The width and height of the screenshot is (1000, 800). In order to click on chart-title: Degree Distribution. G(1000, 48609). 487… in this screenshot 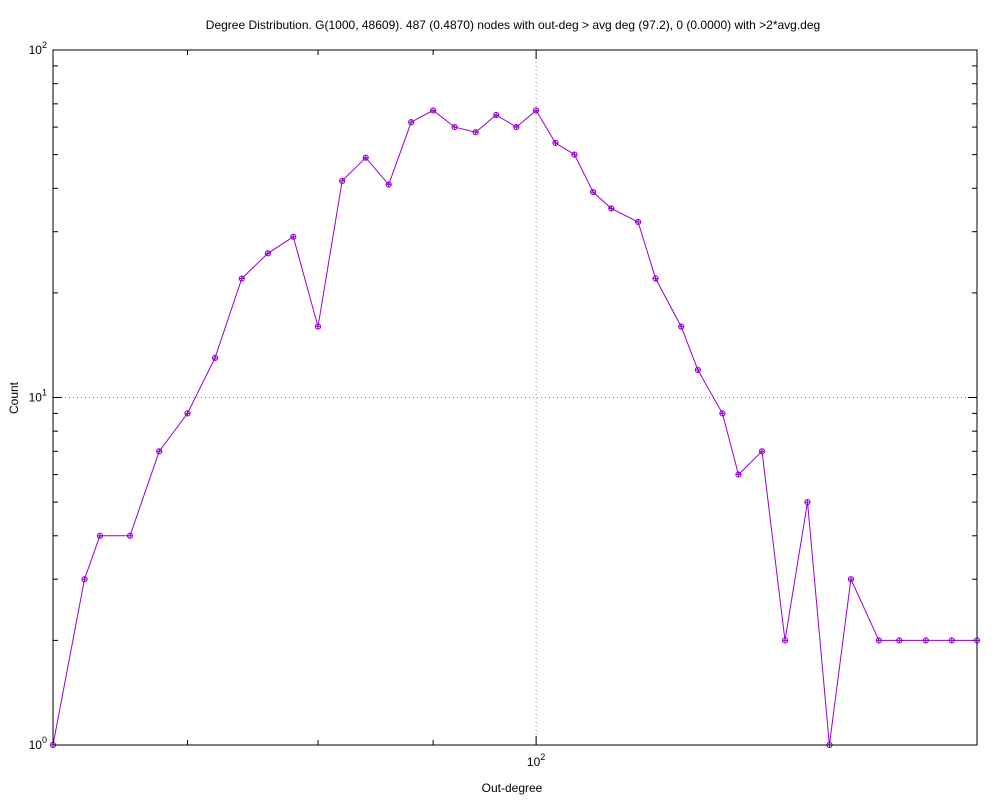, I will do `click(513, 25)`.